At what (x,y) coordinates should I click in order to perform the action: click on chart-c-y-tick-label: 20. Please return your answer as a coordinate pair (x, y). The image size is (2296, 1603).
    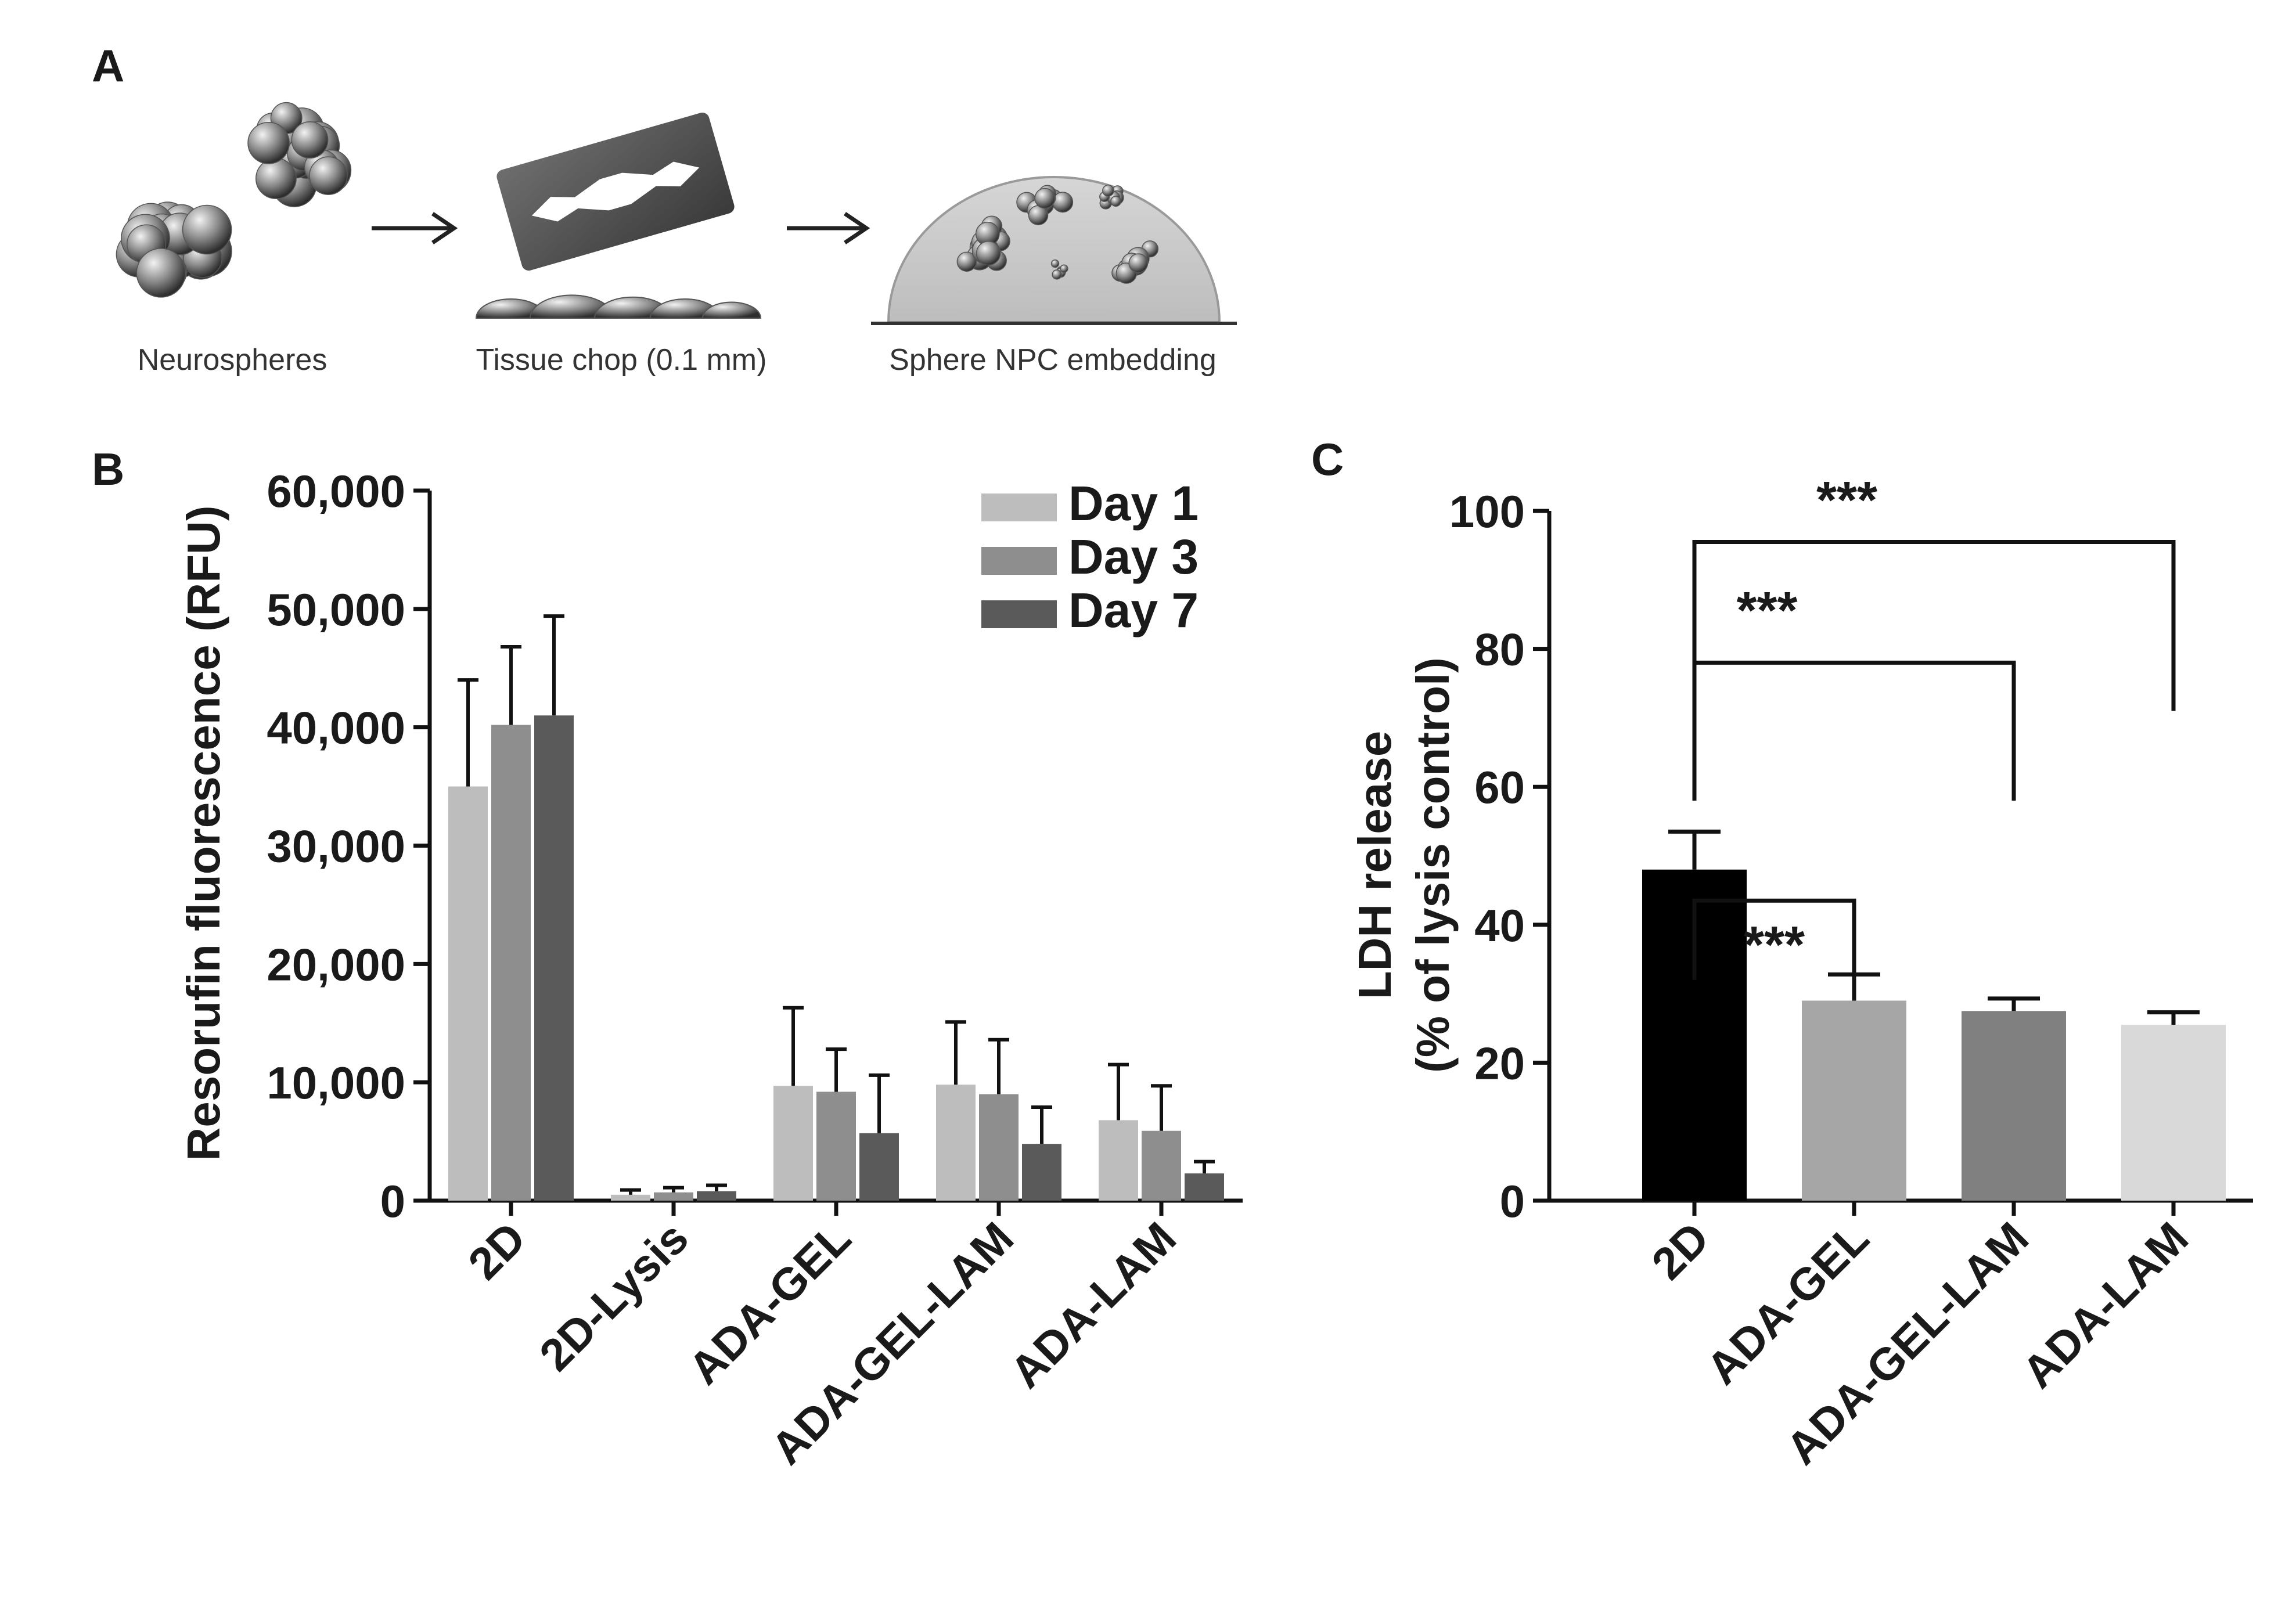
    Looking at the image, I should click on (1499, 1063).